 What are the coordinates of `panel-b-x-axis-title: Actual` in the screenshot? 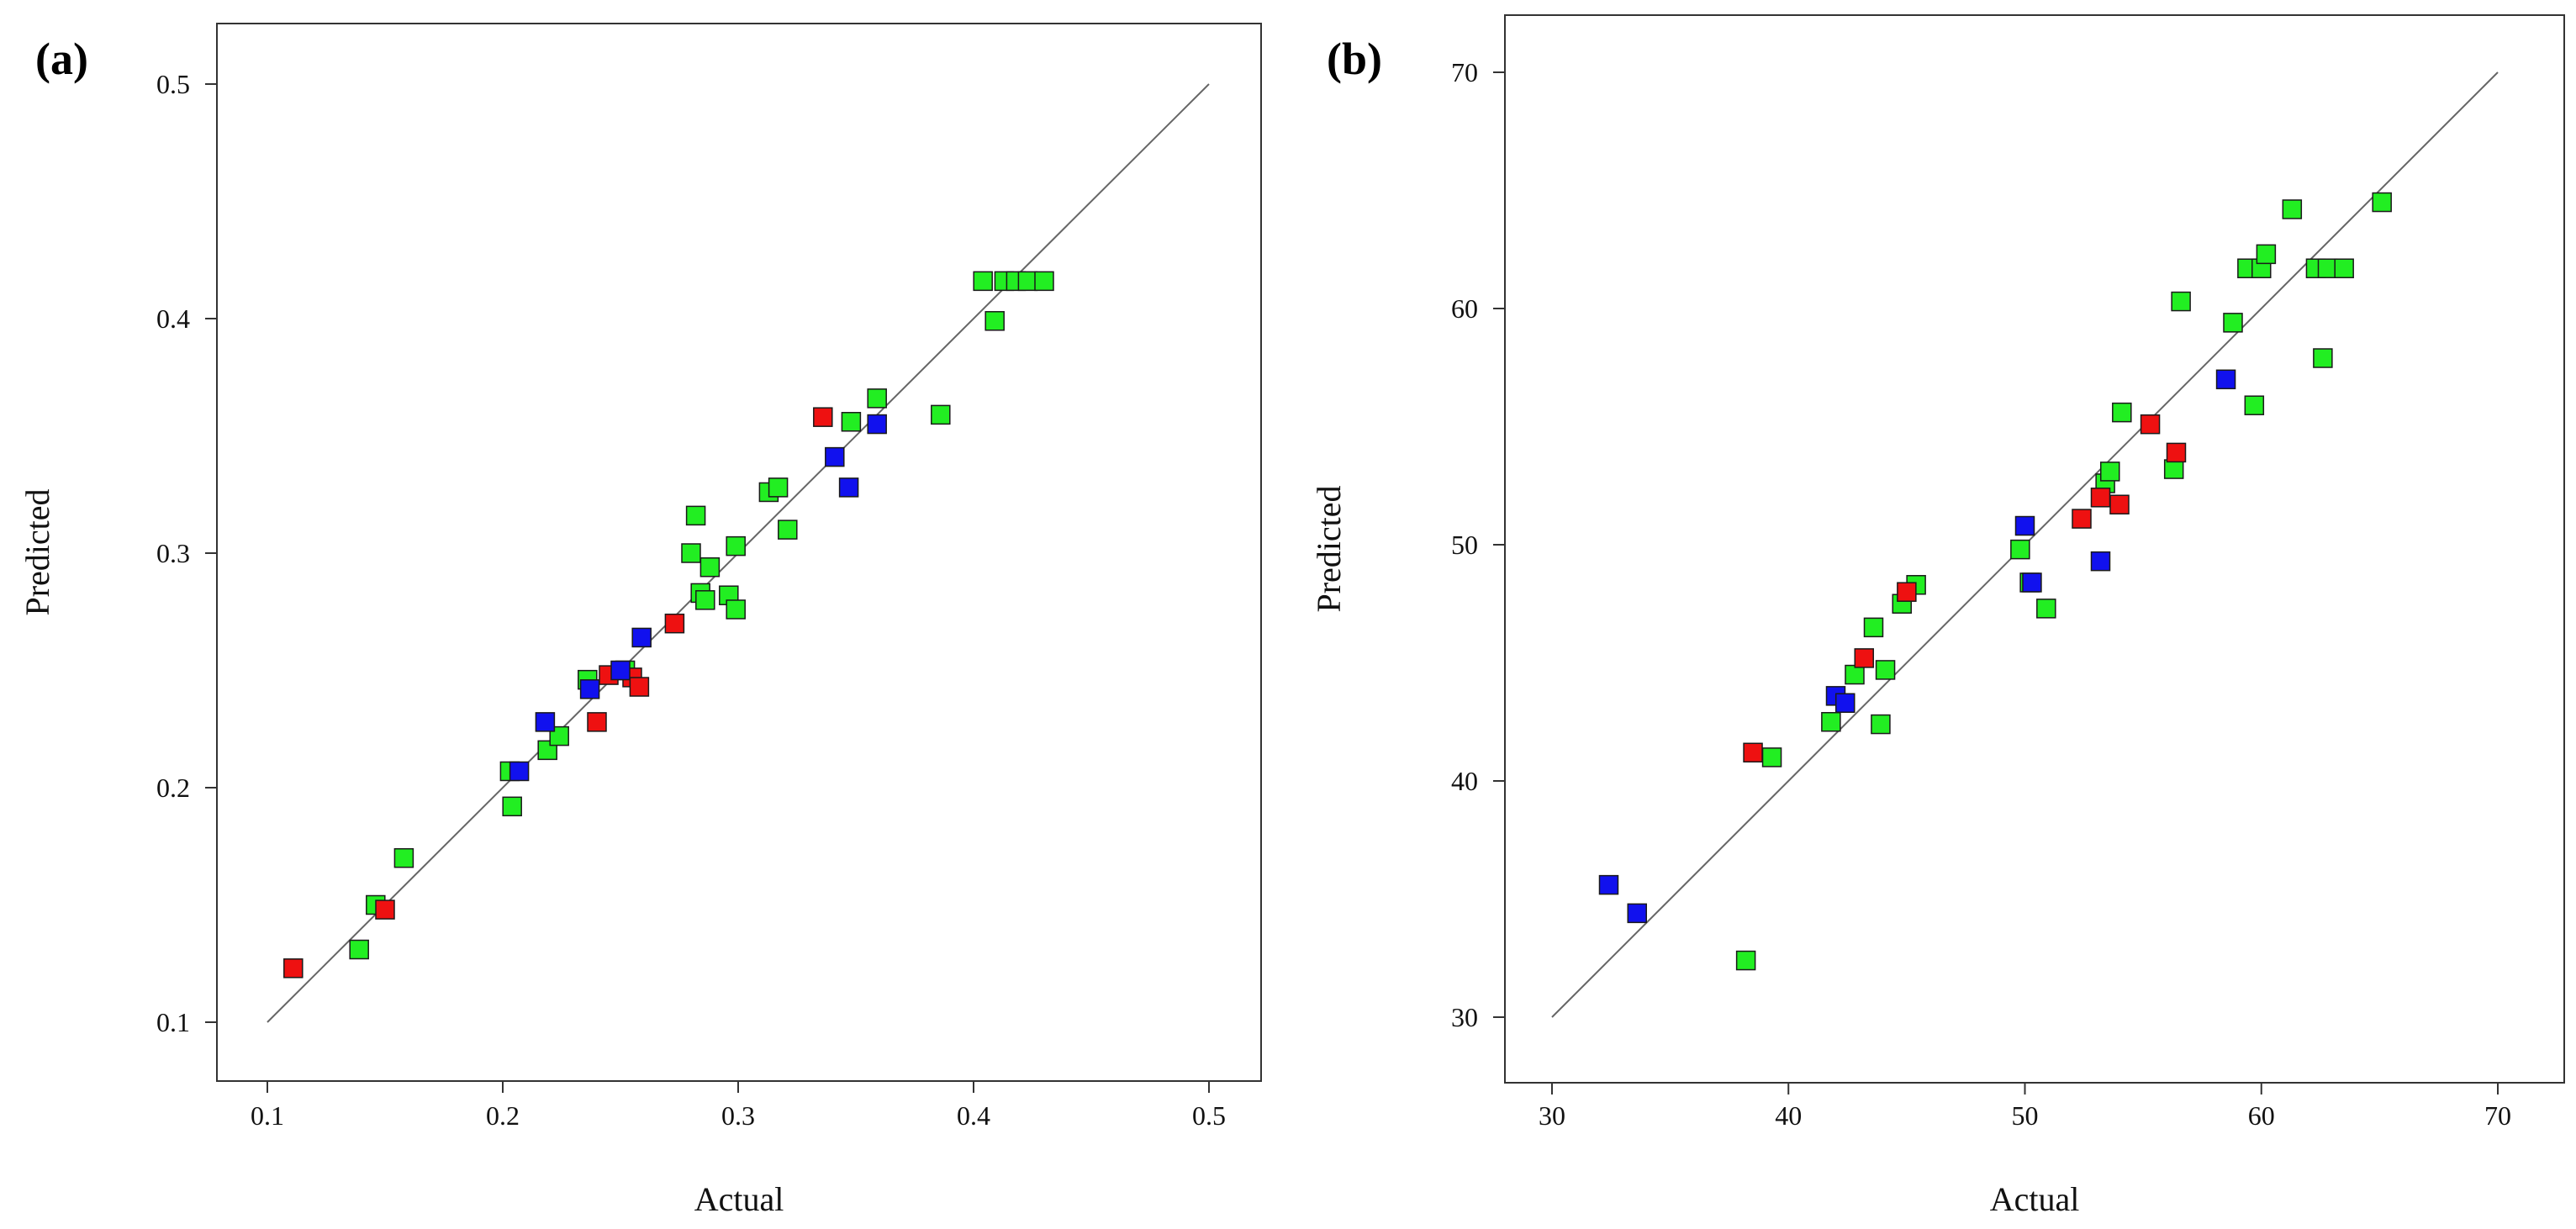 It's located at (2035, 1199).